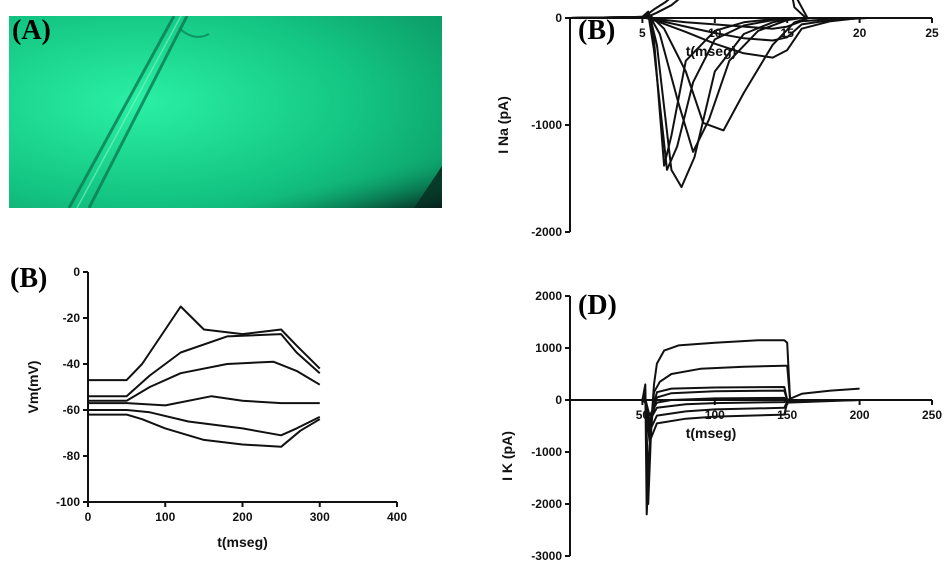  Describe the element at coordinates (397, 517) in the screenshot. I see `vm-x-tick-label: 400` at that location.